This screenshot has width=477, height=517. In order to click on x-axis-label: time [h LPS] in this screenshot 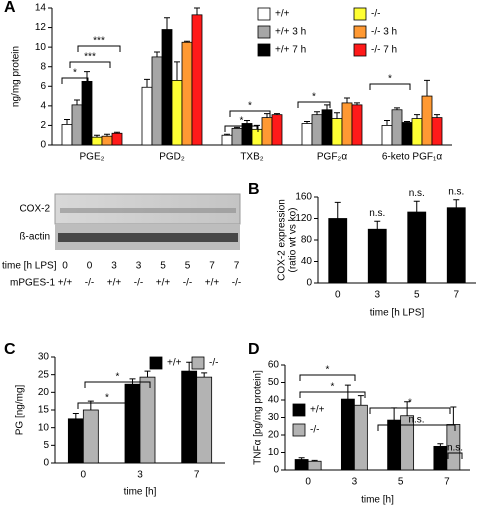, I will do `click(397, 313)`.